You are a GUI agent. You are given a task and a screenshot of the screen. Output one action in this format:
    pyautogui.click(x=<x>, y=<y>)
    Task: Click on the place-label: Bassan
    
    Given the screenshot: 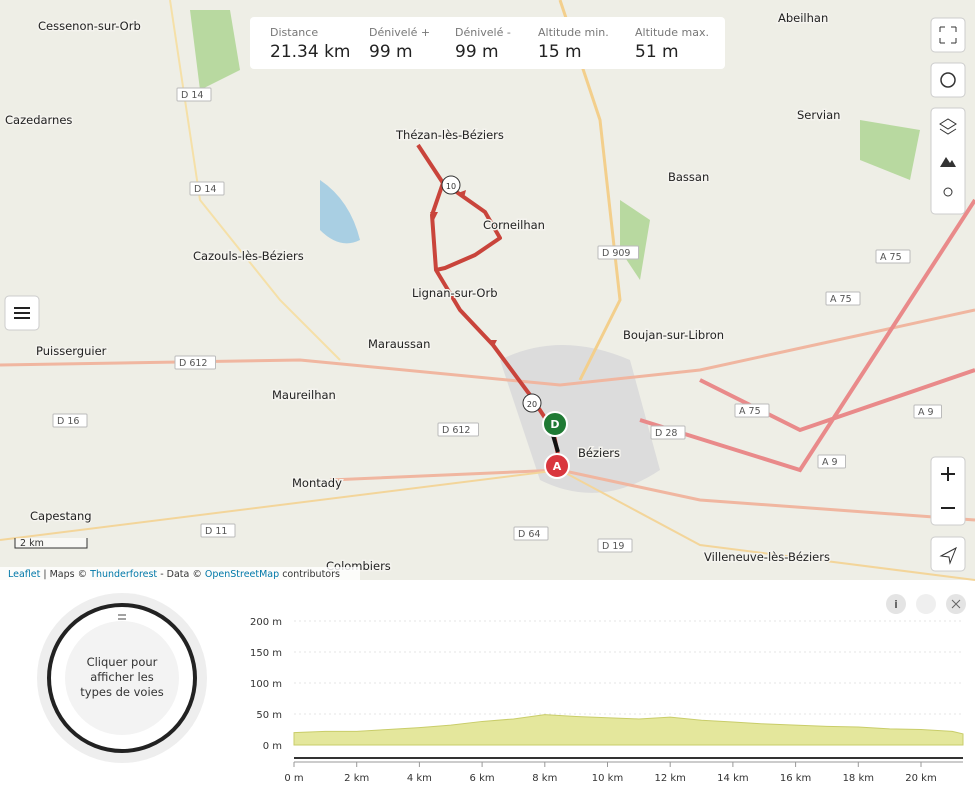 What is the action you would take?
    pyautogui.click(x=688, y=177)
    